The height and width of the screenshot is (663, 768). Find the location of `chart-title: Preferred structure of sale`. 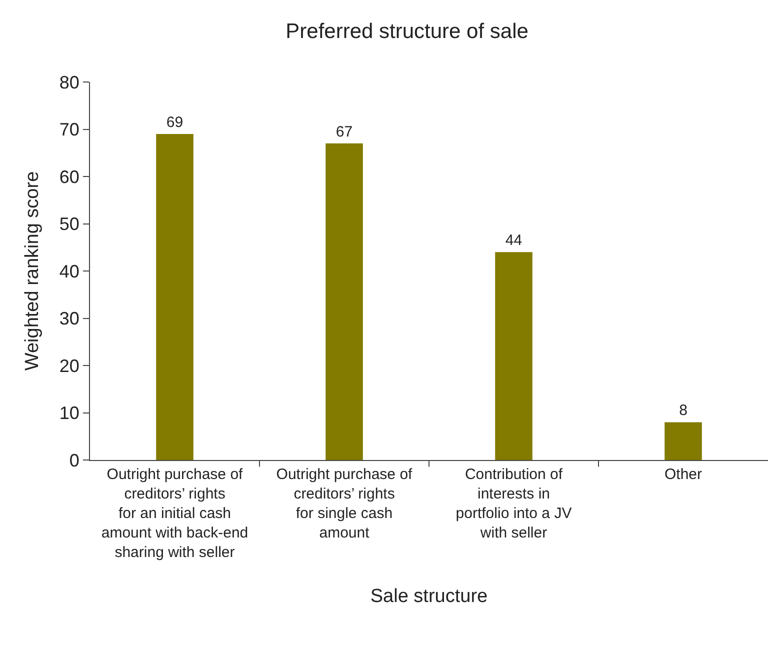

chart-title: Preferred structure of sale is located at coordinates (407, 31).